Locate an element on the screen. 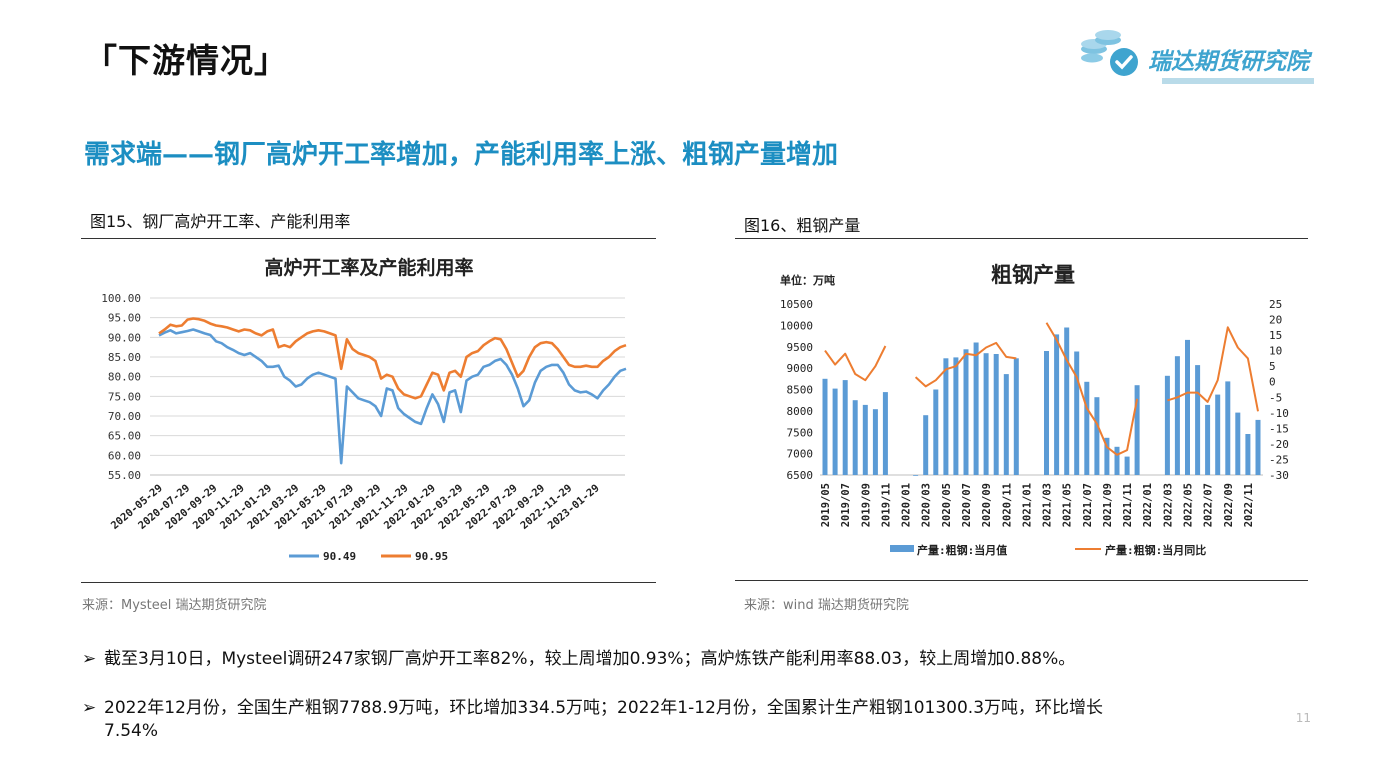  chart-title: 高炉开工率及产能利用率 is located at coordinates (368, 267).